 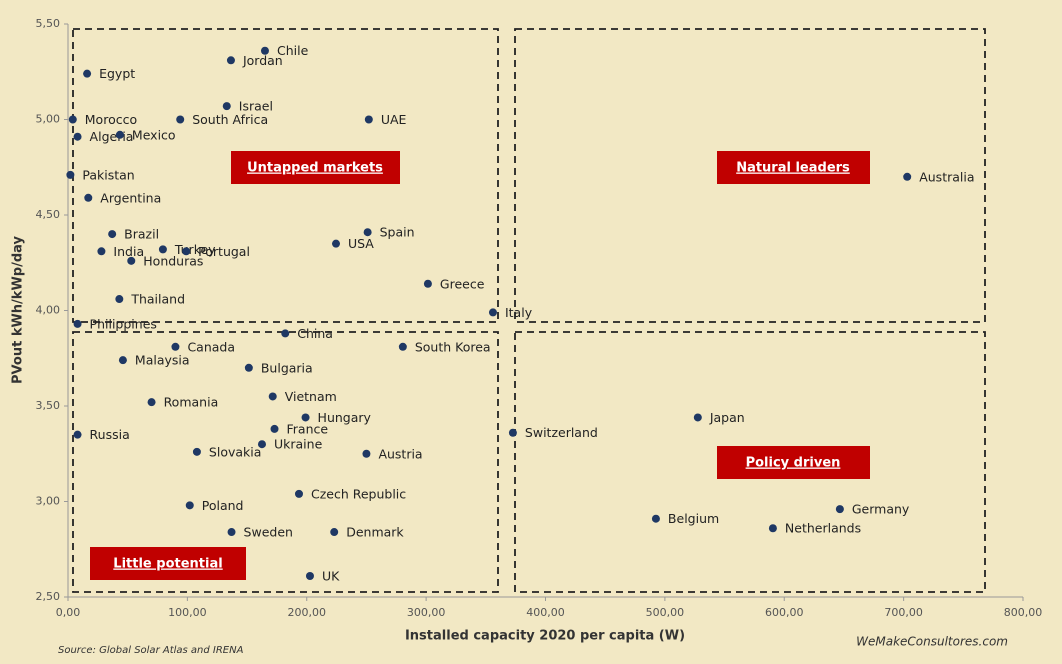 I want to click on x-tick-label: 600,00, so click(x=784, y=612).